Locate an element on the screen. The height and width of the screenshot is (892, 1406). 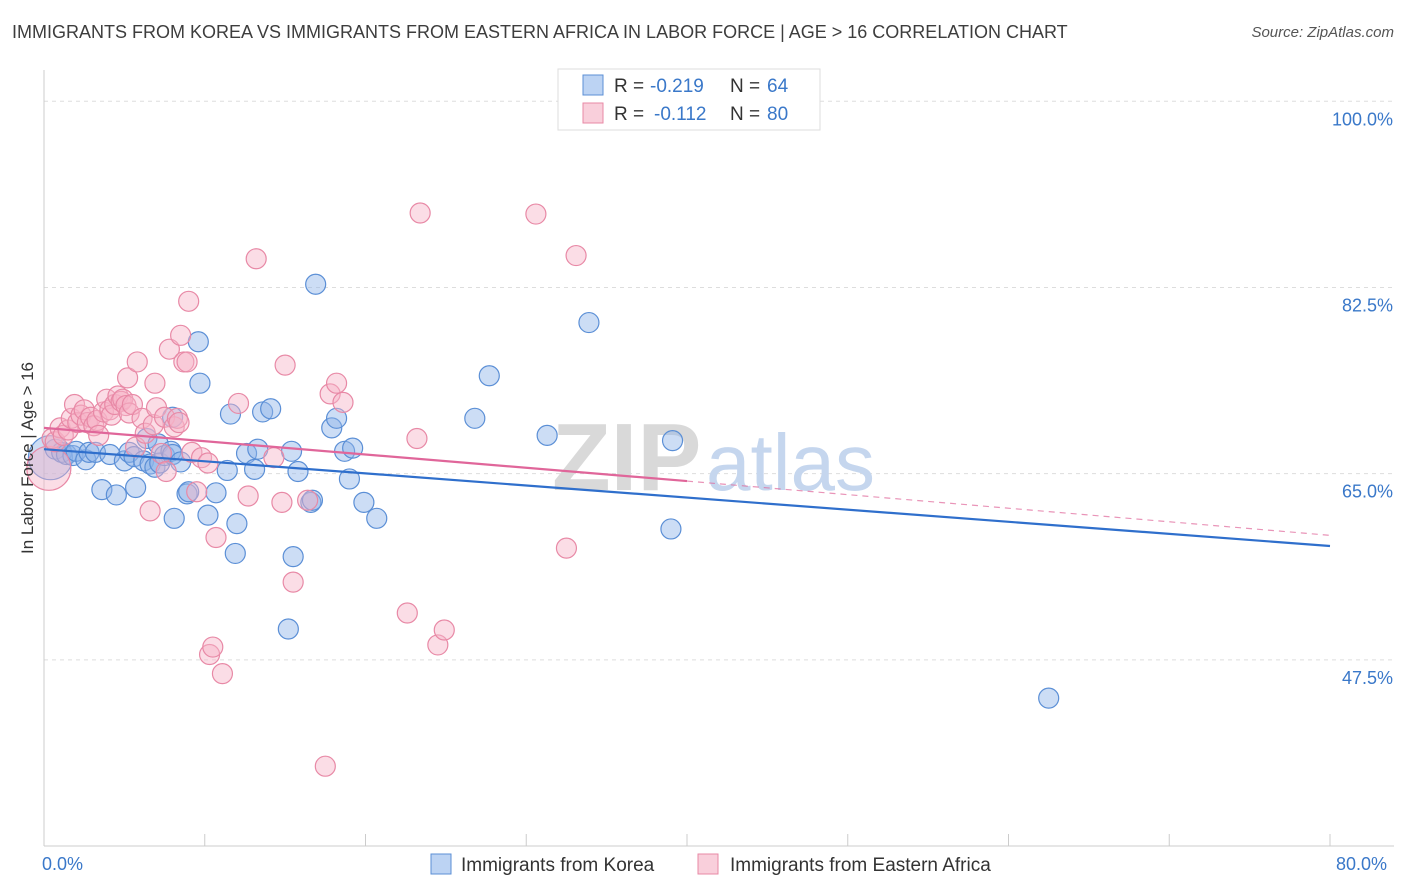
trend-line-korea is located at coordinates (687, 498).